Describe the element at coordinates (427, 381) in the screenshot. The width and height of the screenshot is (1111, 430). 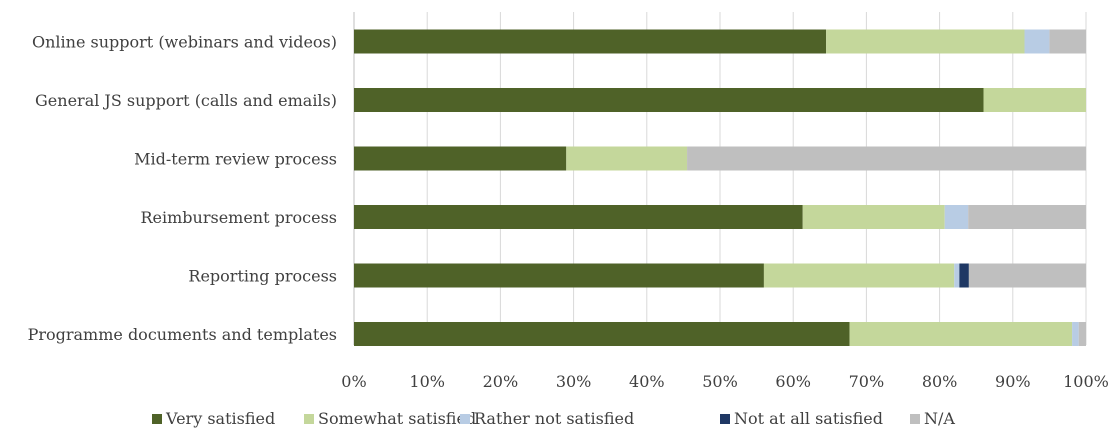
I see `x-tick-label: 10%` at that location.